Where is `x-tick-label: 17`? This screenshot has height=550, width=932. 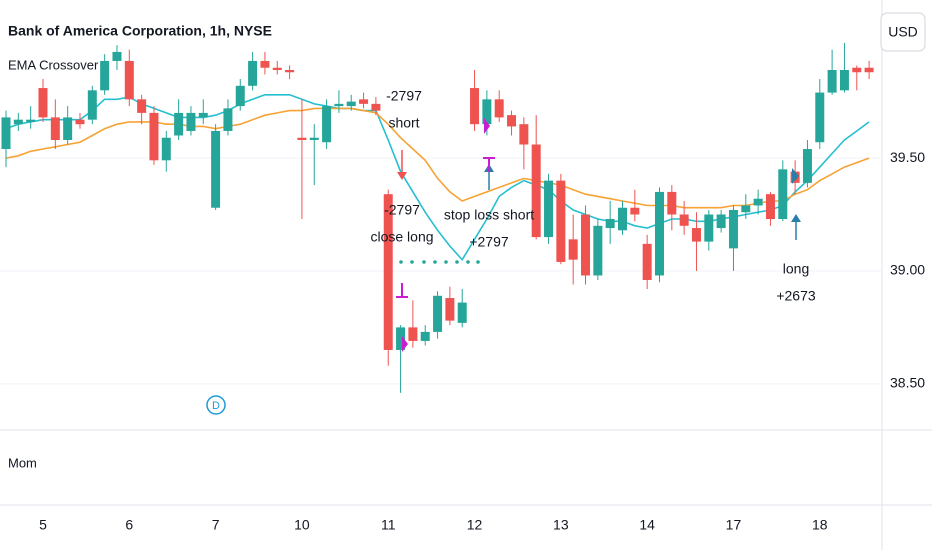 x-tick-label: 17 is located at coordinates (734, 525).